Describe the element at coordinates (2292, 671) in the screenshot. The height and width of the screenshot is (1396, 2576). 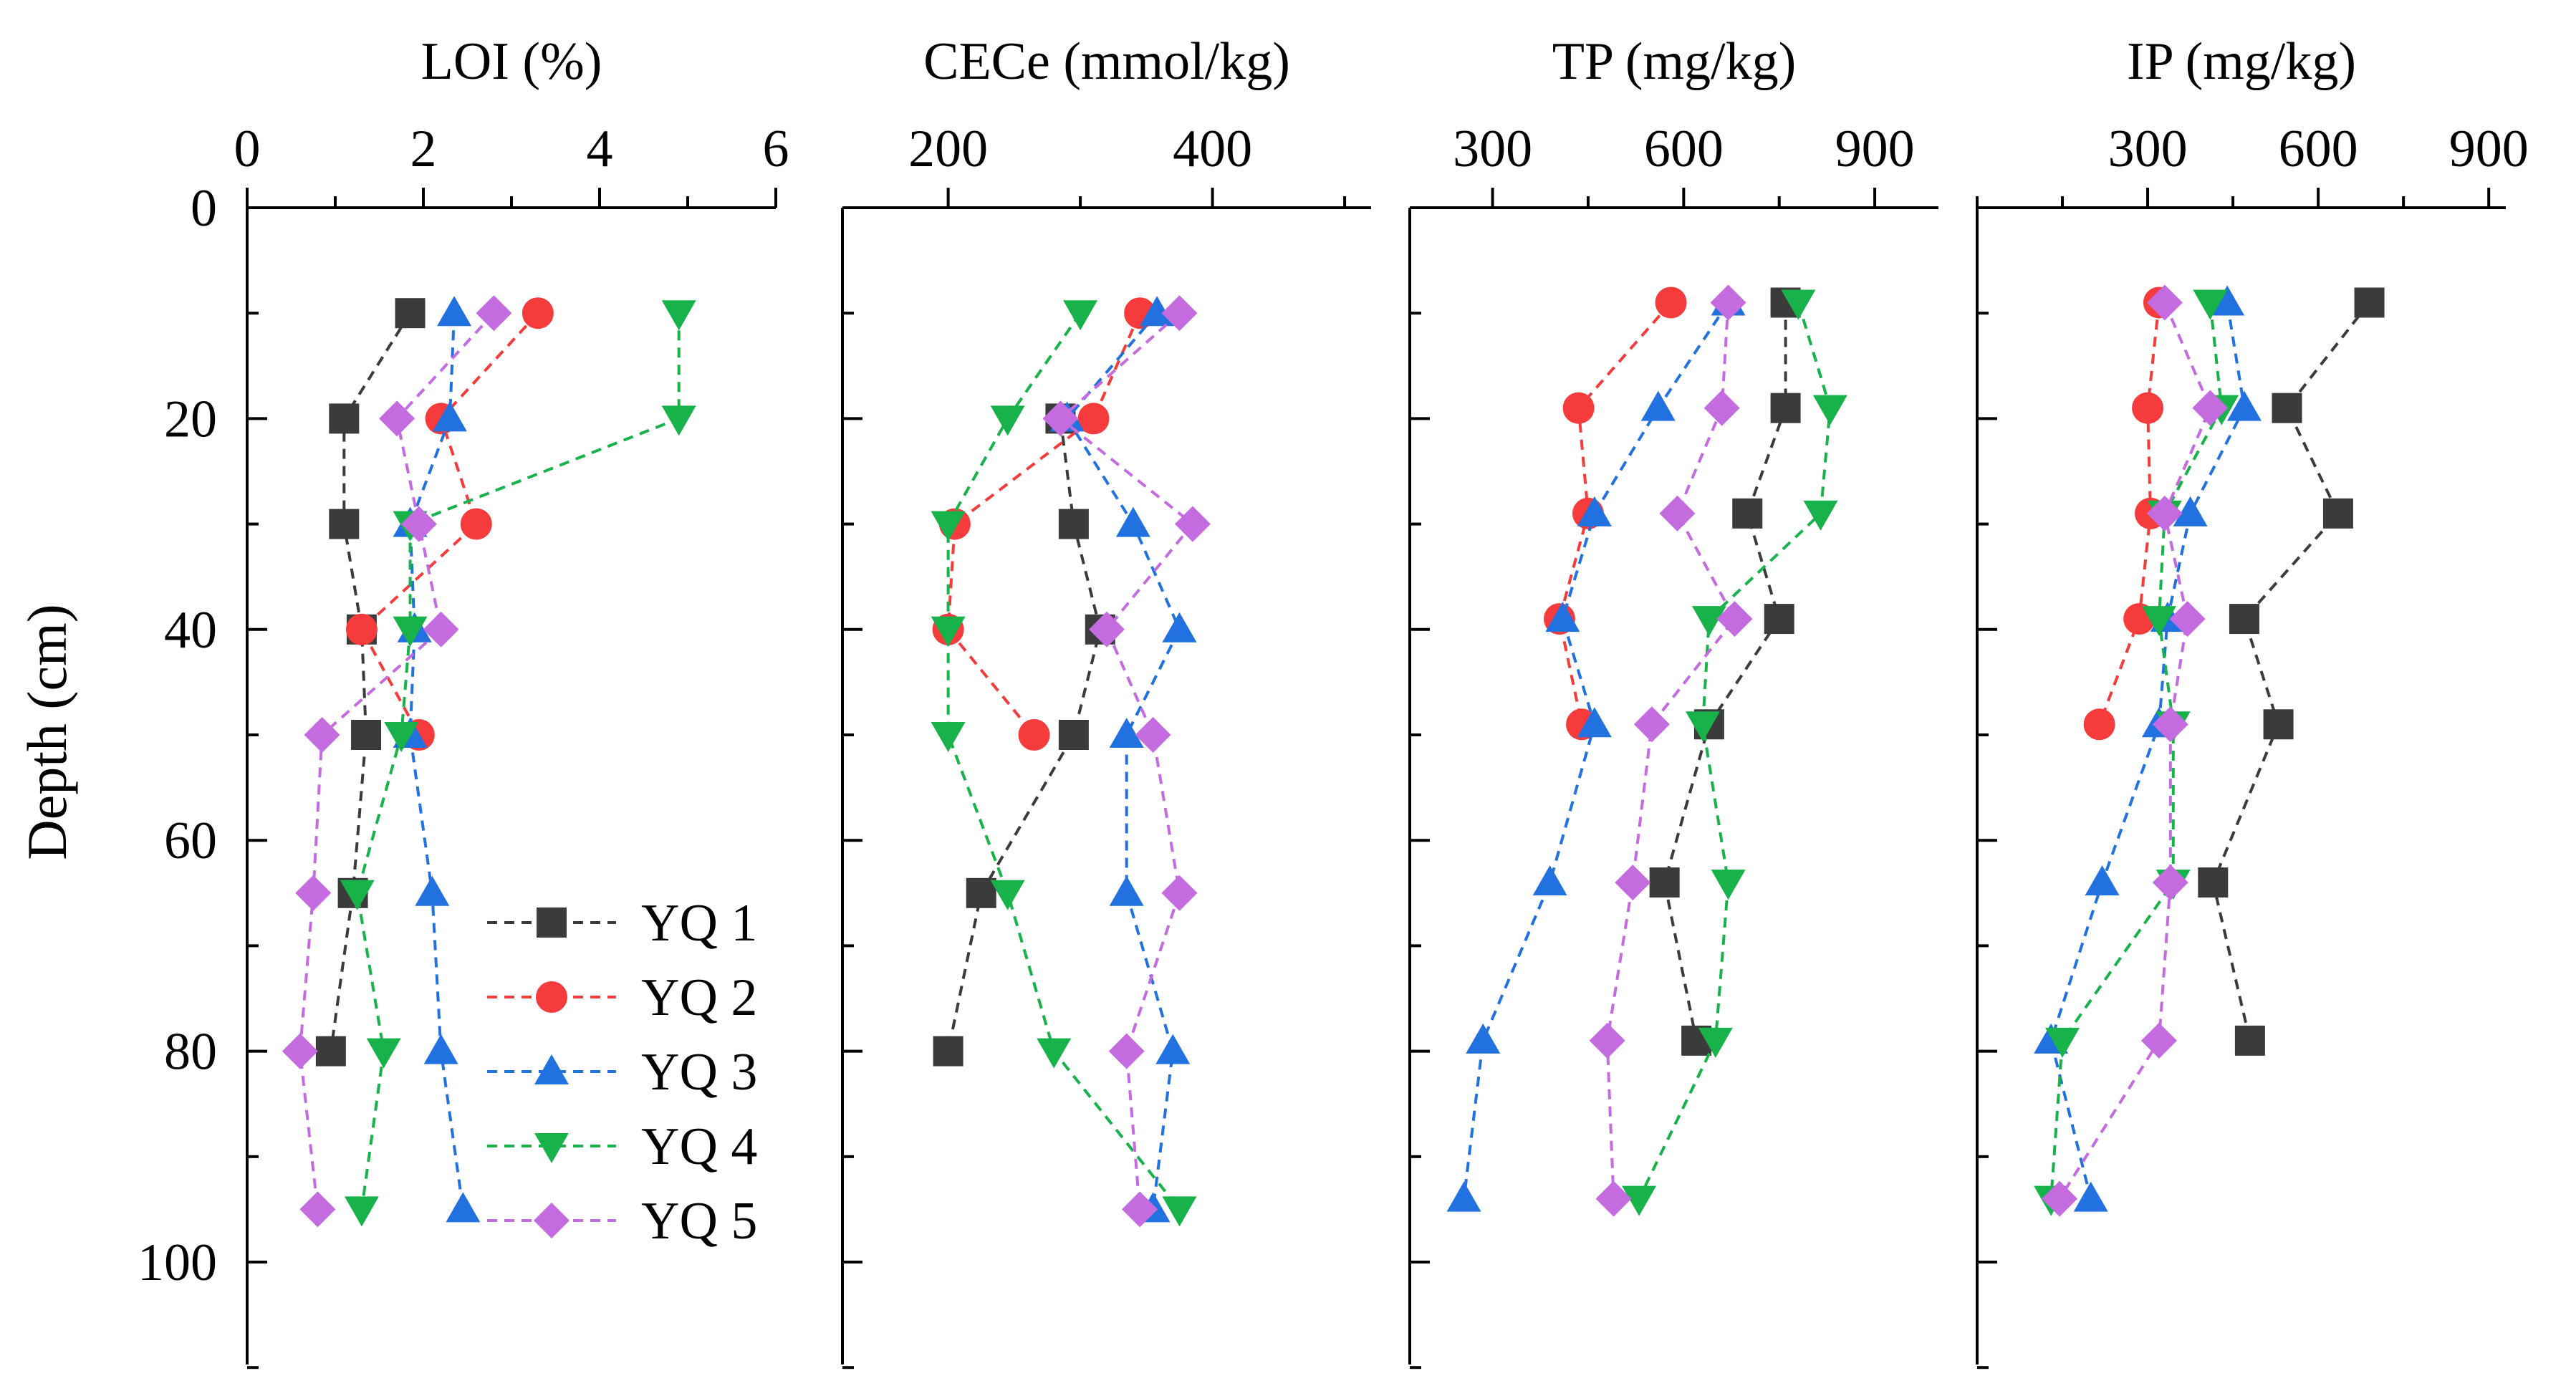
I see `series-yq1` at that location.